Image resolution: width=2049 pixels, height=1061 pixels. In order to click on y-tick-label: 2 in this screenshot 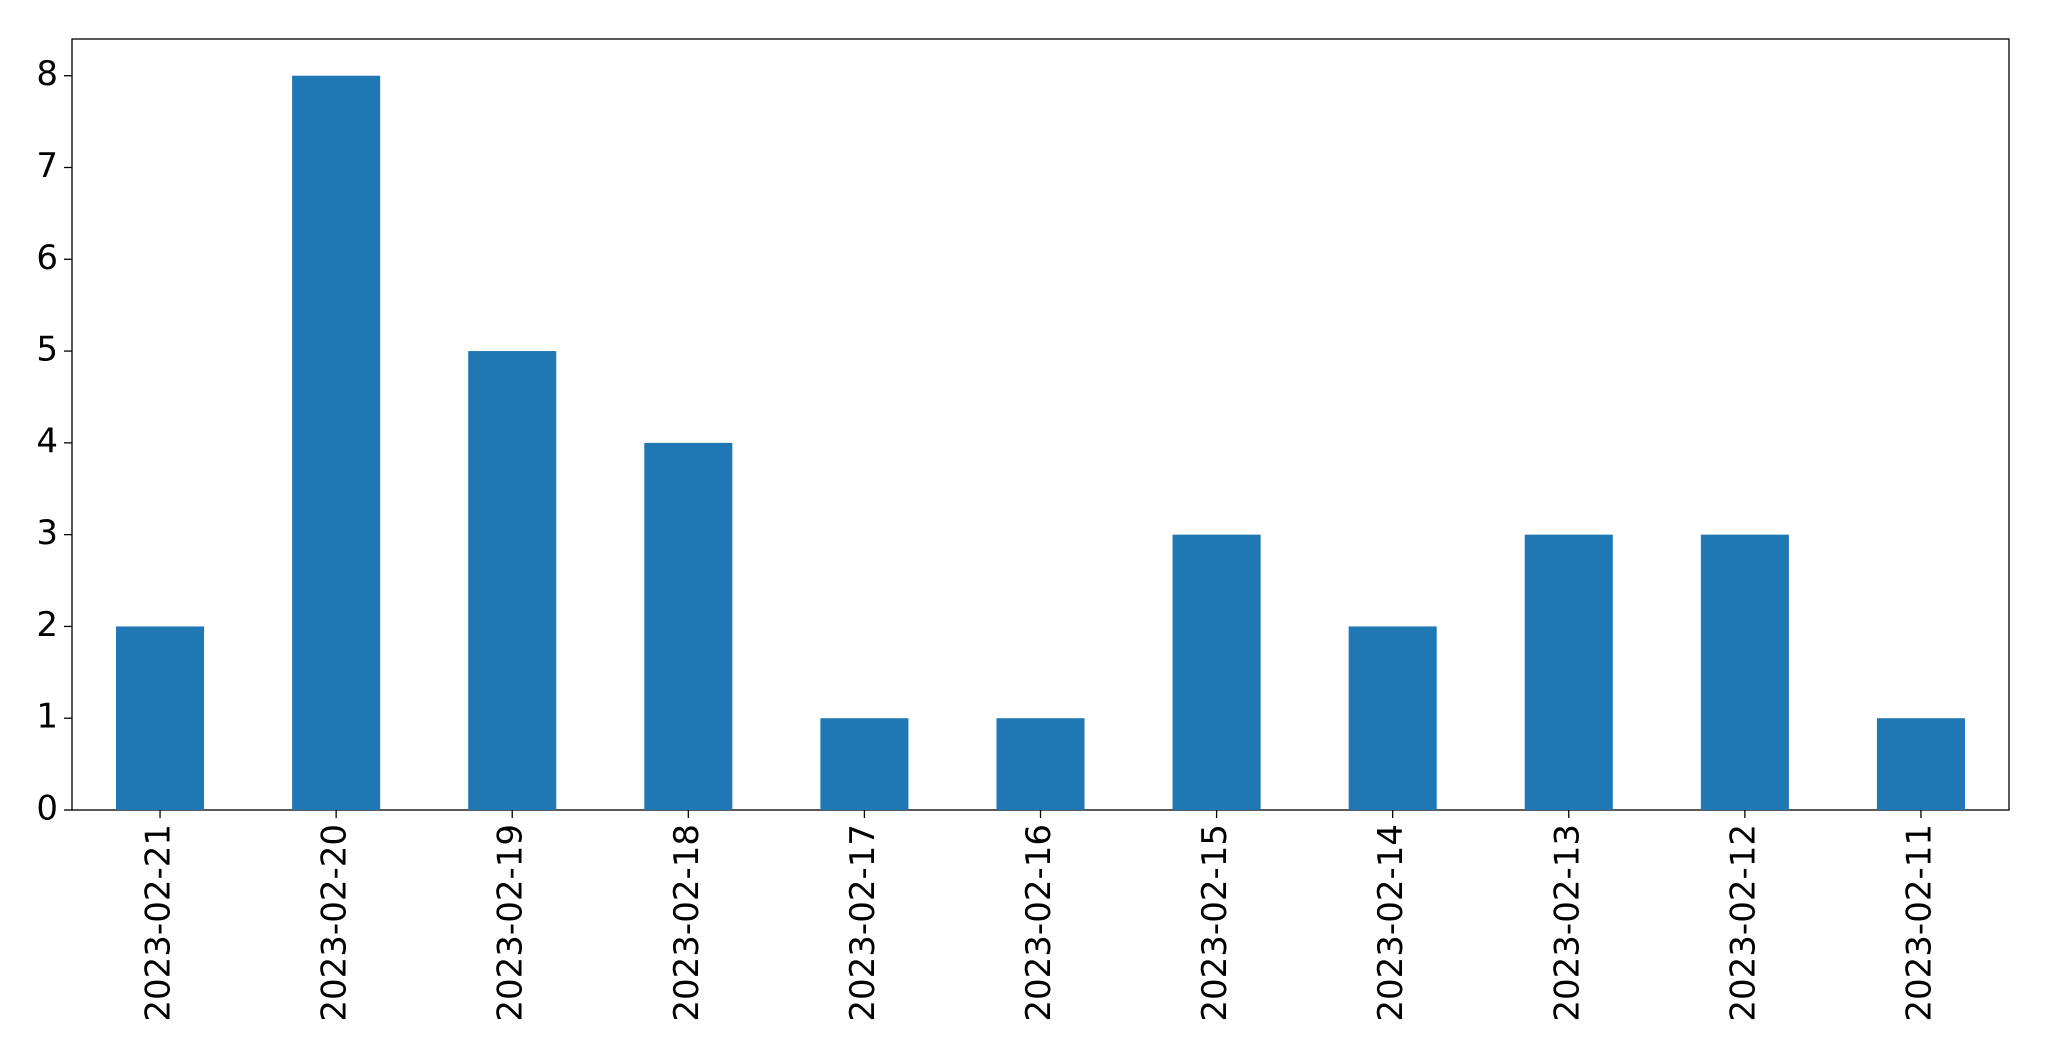, I will do `click(47, 625)`.